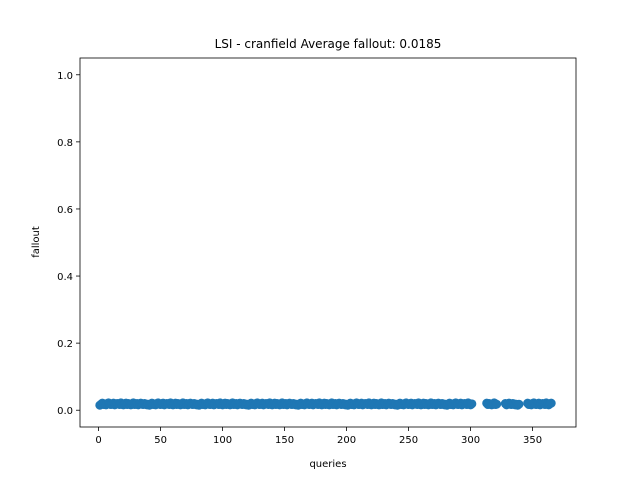 The width and height of the screenshot is (640, 480). I want to click on y-tick-label: 1.0, so click(65, 76).